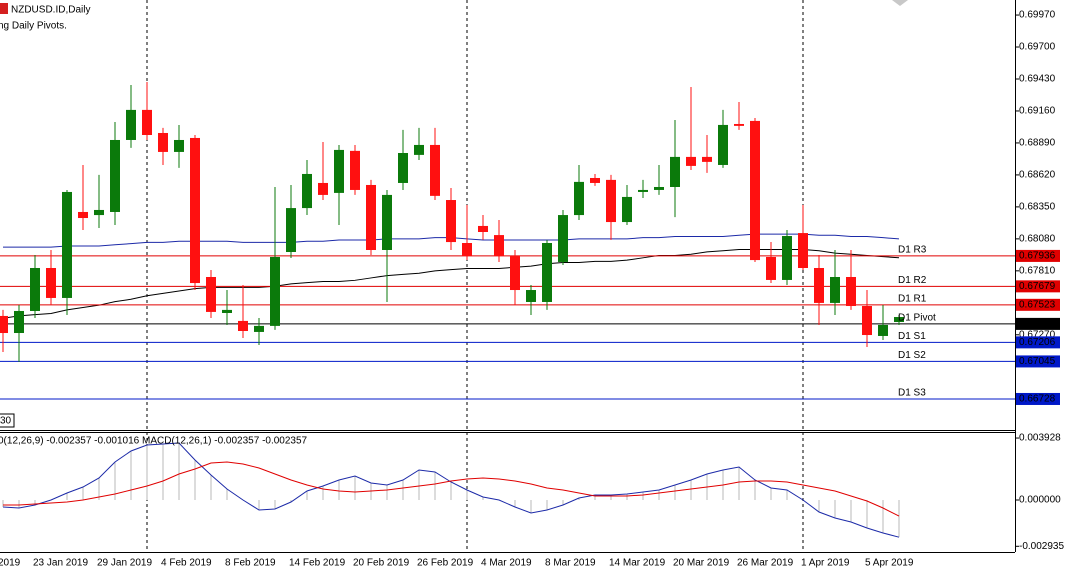 This screenshot has width=1065, height=575. I want to click on price-box-label: 0.67206, so click(1037, 342).